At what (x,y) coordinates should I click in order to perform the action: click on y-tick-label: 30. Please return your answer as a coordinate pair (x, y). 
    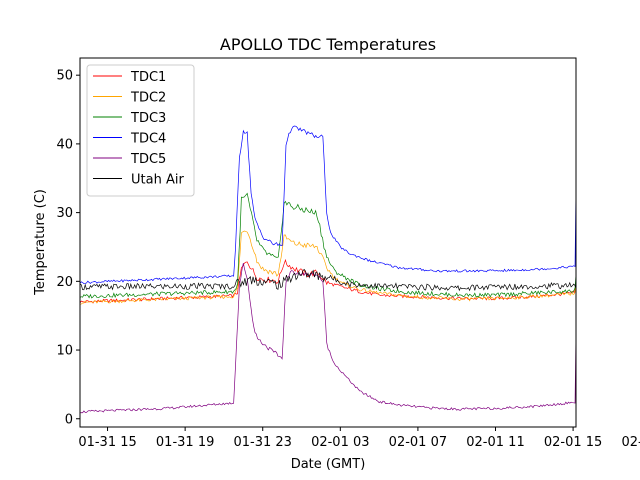
    Looking at the image, I should click on (64, 213).